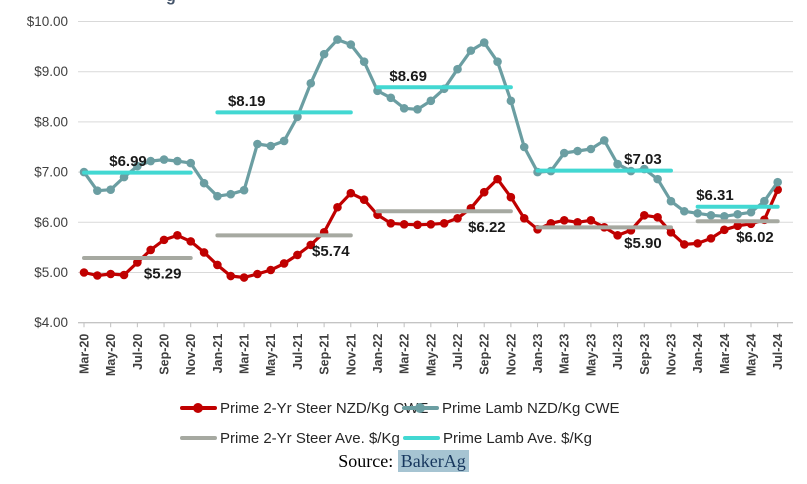  I want to click on svg-text: Jul-24, so click(778, 352).